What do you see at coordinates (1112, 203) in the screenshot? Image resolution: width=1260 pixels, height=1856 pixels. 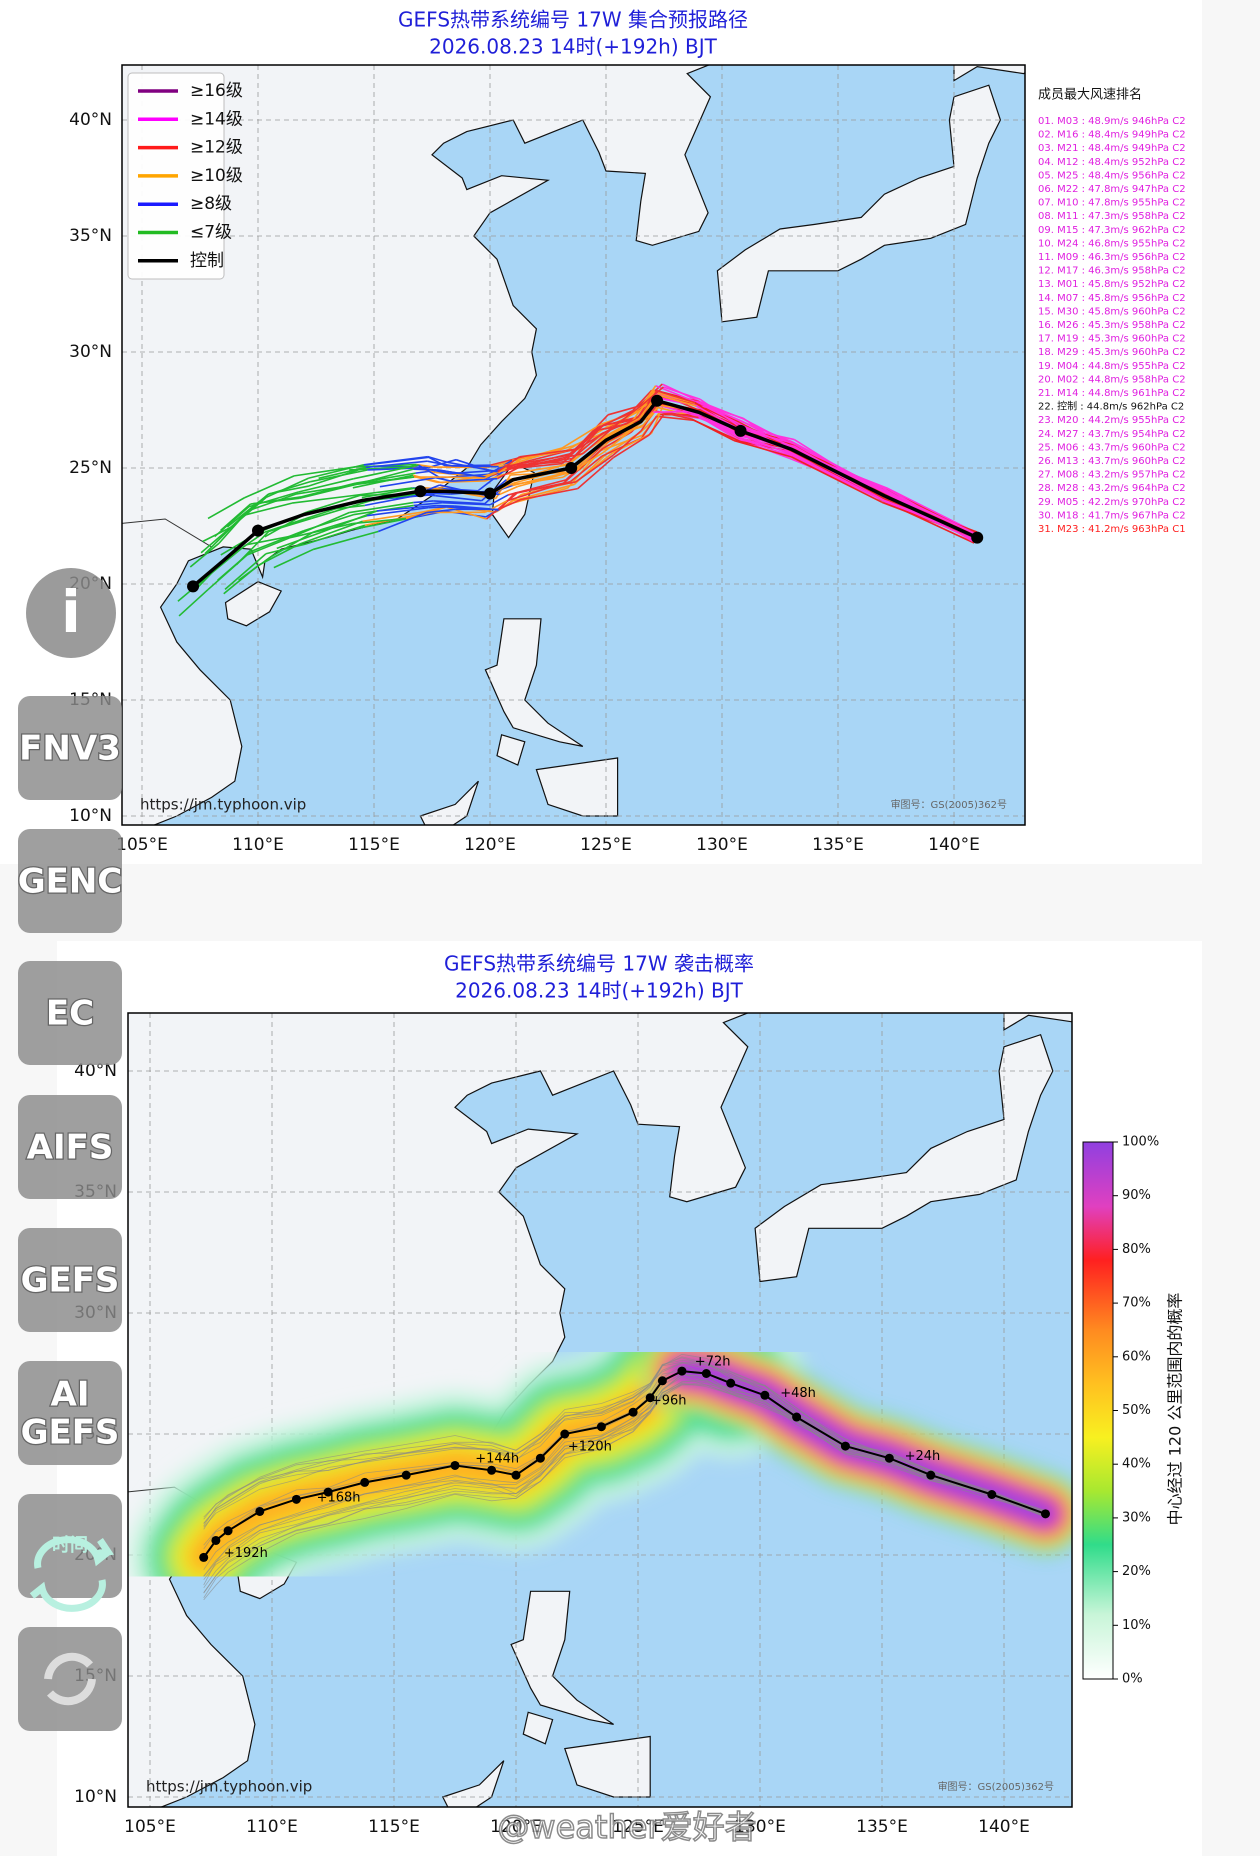 I see `ranking-item: 07. M10 : 47.8m/s 955hPa C2` at bounding box center [1112, 203].